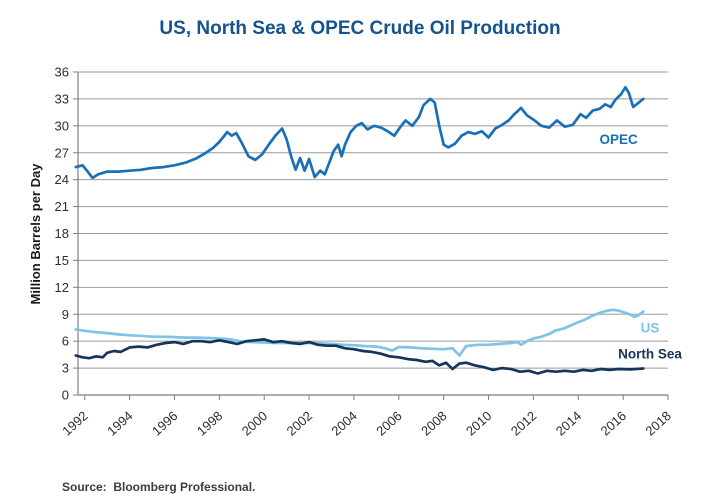  Describe the element at coordinates (359, 332) in the screenshot. I see `us-series-line` at that location.